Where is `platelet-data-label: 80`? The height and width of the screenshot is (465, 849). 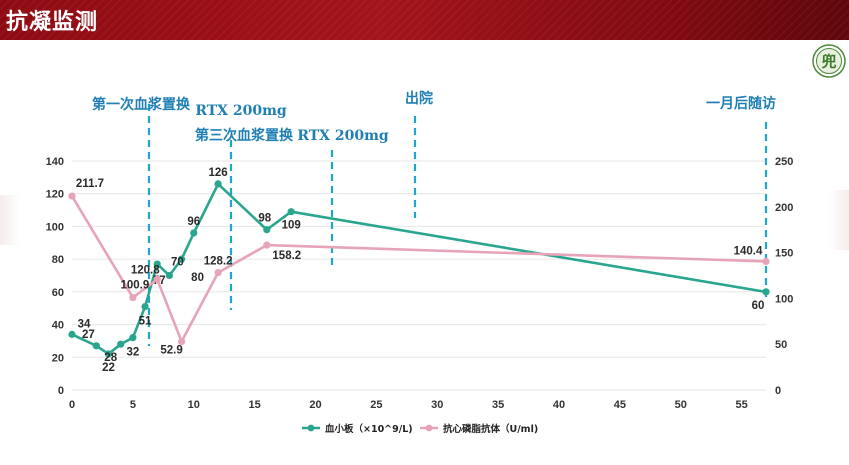 platelet-data-label: 80 is located at coordinates (197, 278).